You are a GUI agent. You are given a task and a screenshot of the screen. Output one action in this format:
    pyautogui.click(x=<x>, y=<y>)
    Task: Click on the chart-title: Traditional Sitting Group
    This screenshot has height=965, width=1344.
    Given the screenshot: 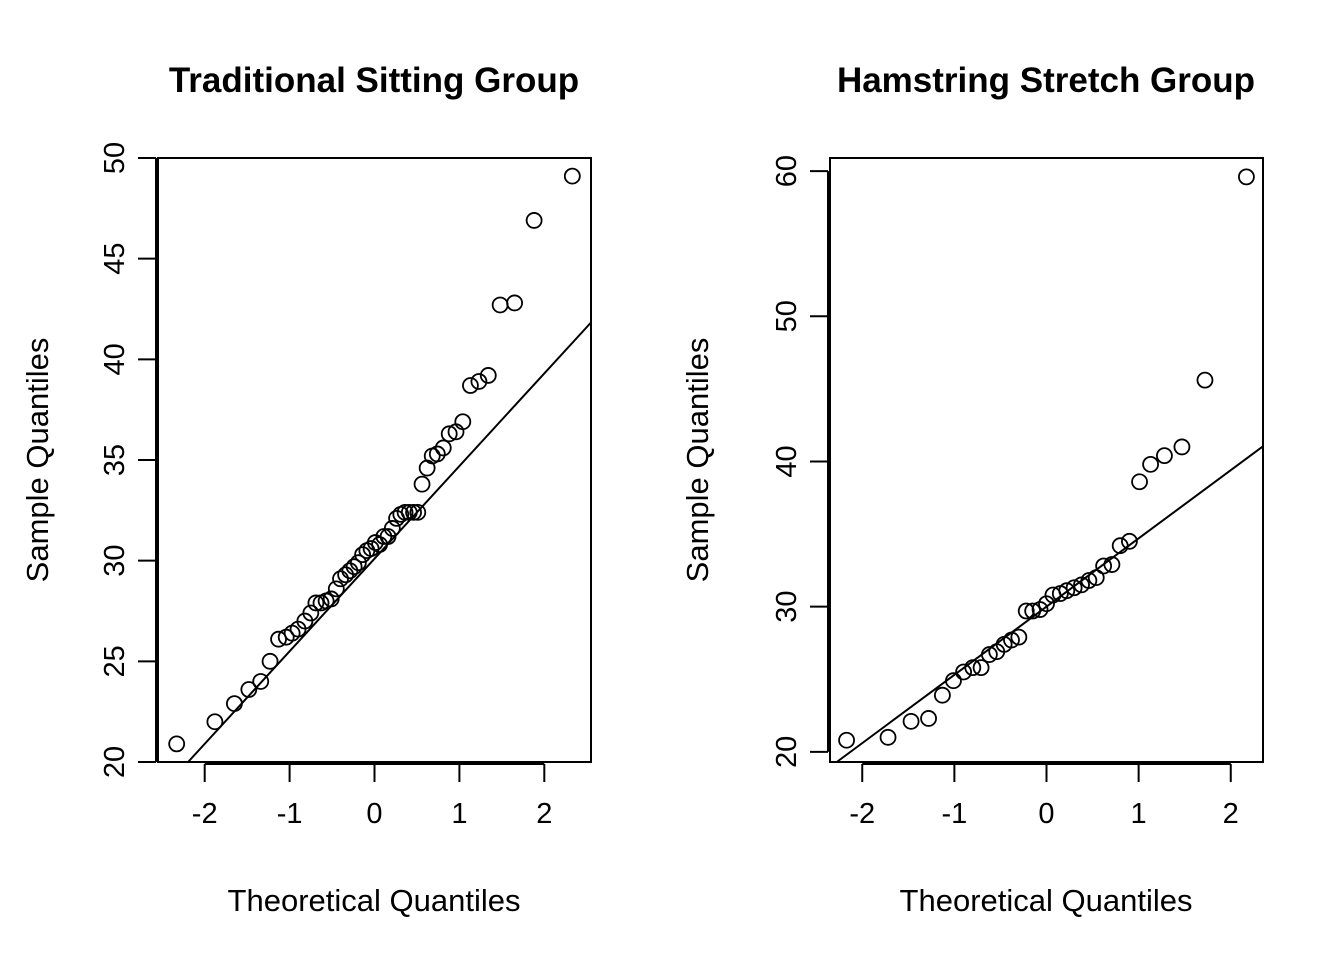 What is the action you would take?
    pyautogui.click(x=374, y=80)
    